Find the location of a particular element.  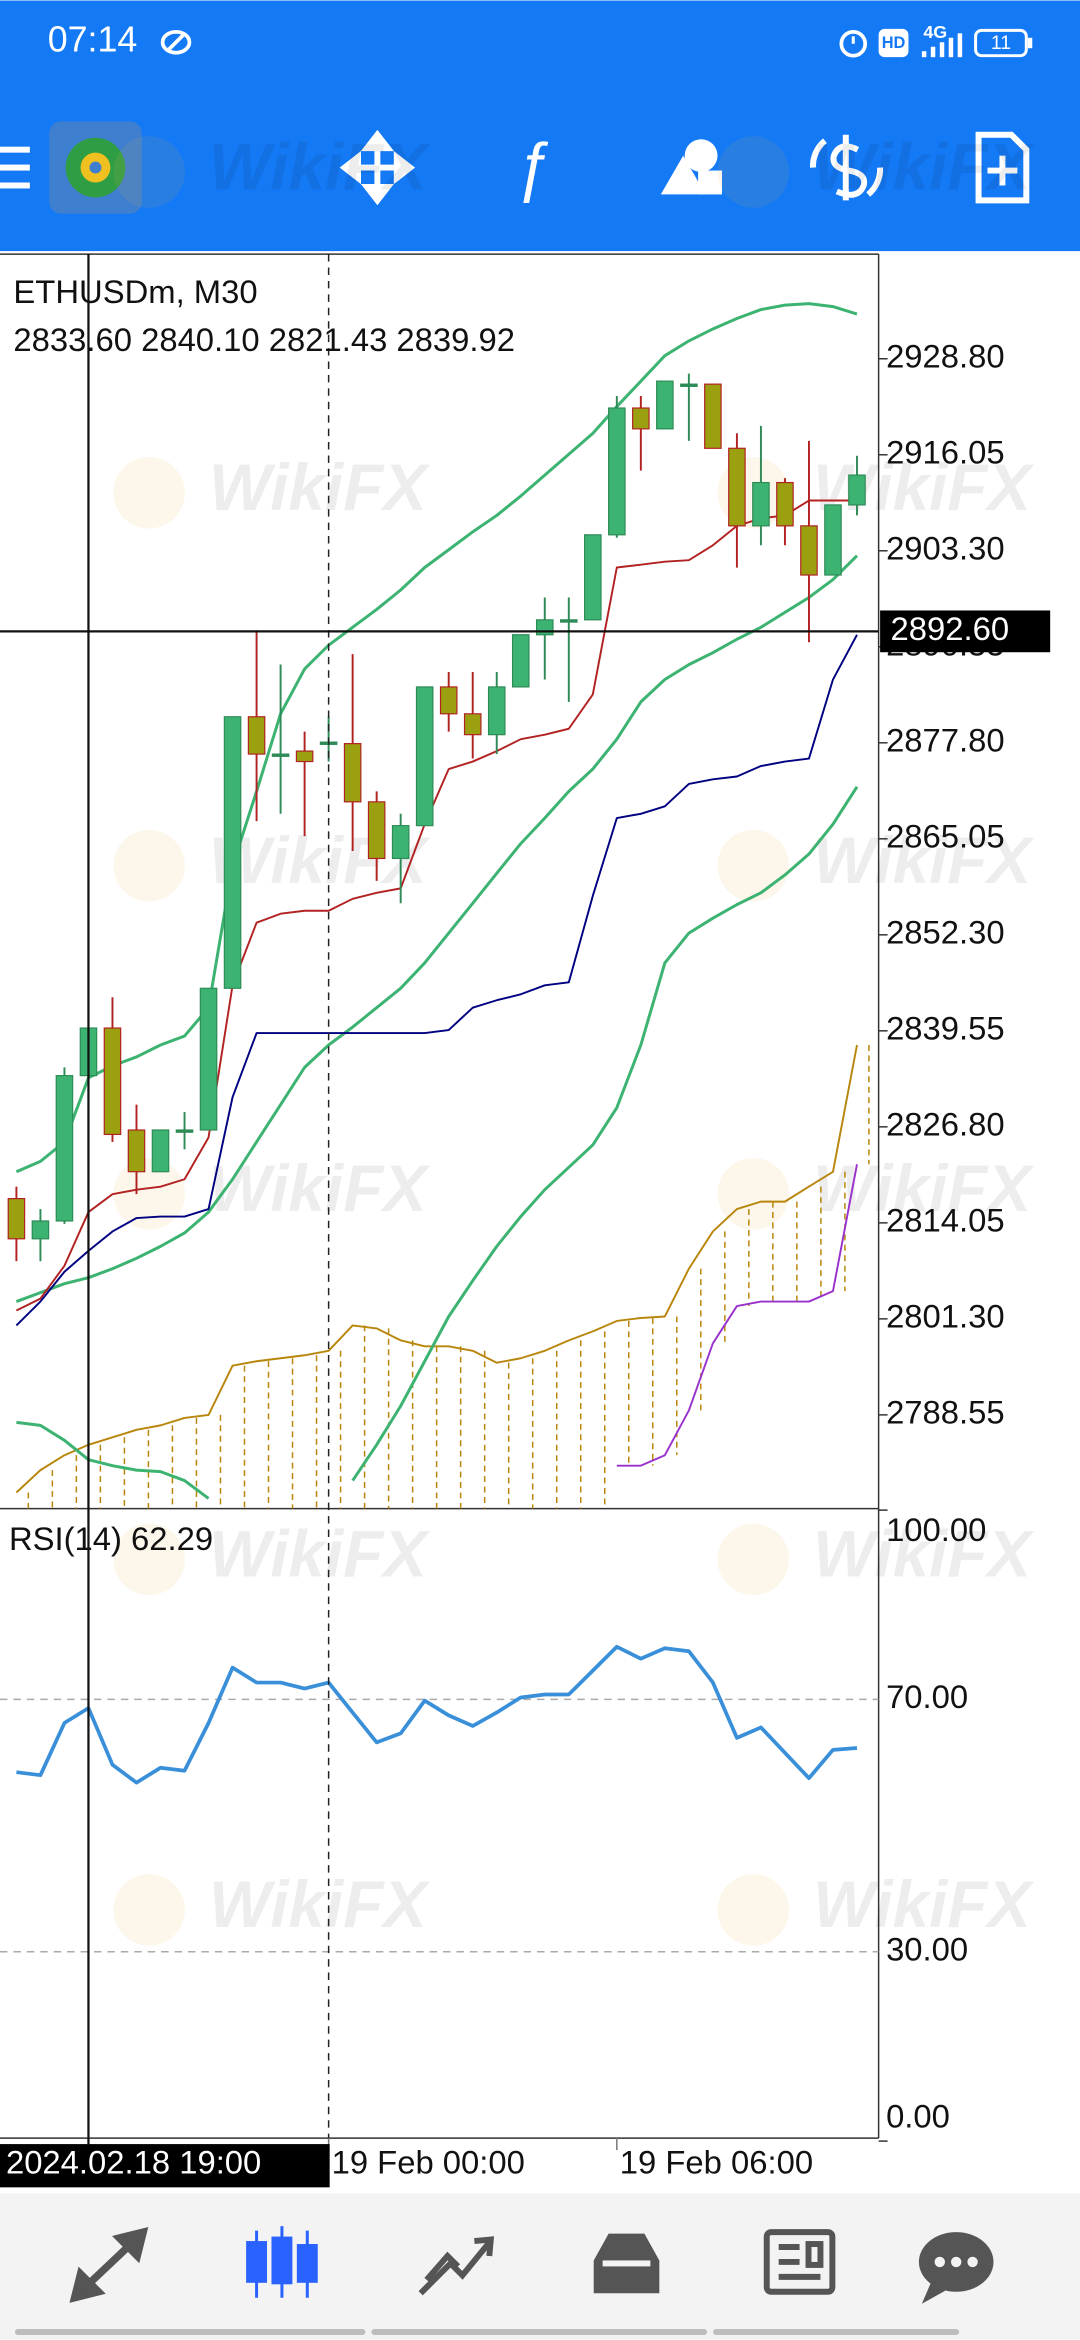

nav-trade is located at coordinates (456, 2266).